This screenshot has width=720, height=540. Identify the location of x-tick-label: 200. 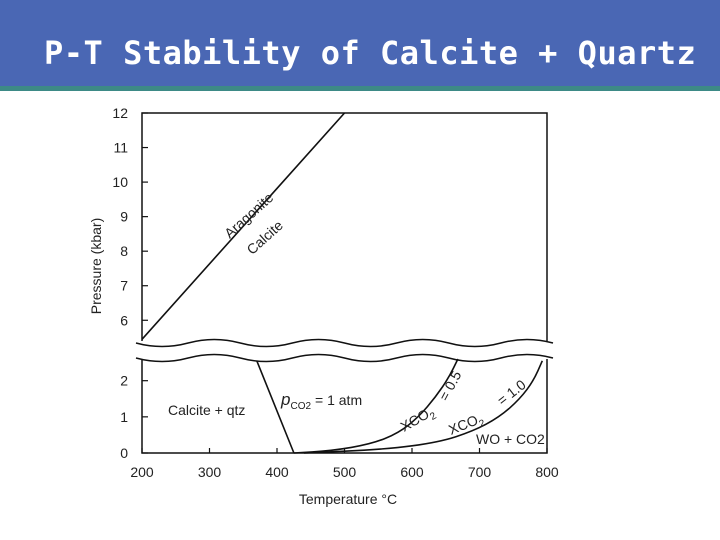
(142, 472).